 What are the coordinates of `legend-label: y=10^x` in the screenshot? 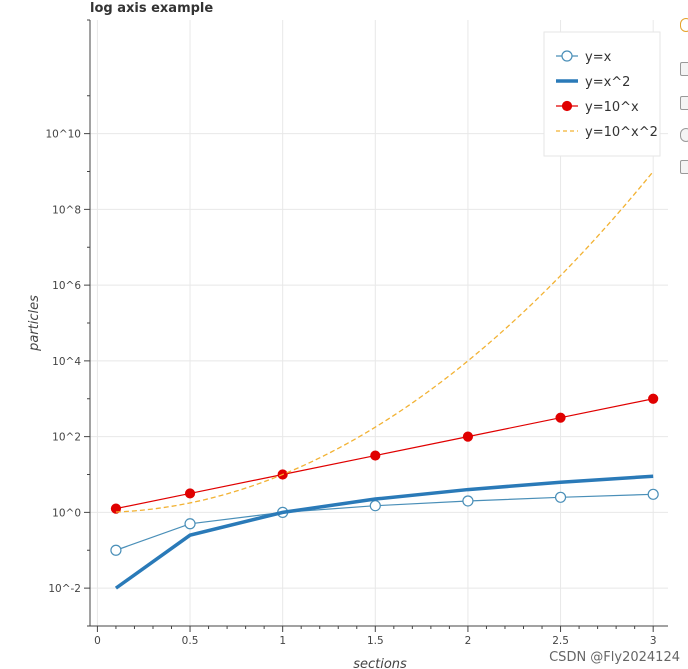 It's located at (612, 107).